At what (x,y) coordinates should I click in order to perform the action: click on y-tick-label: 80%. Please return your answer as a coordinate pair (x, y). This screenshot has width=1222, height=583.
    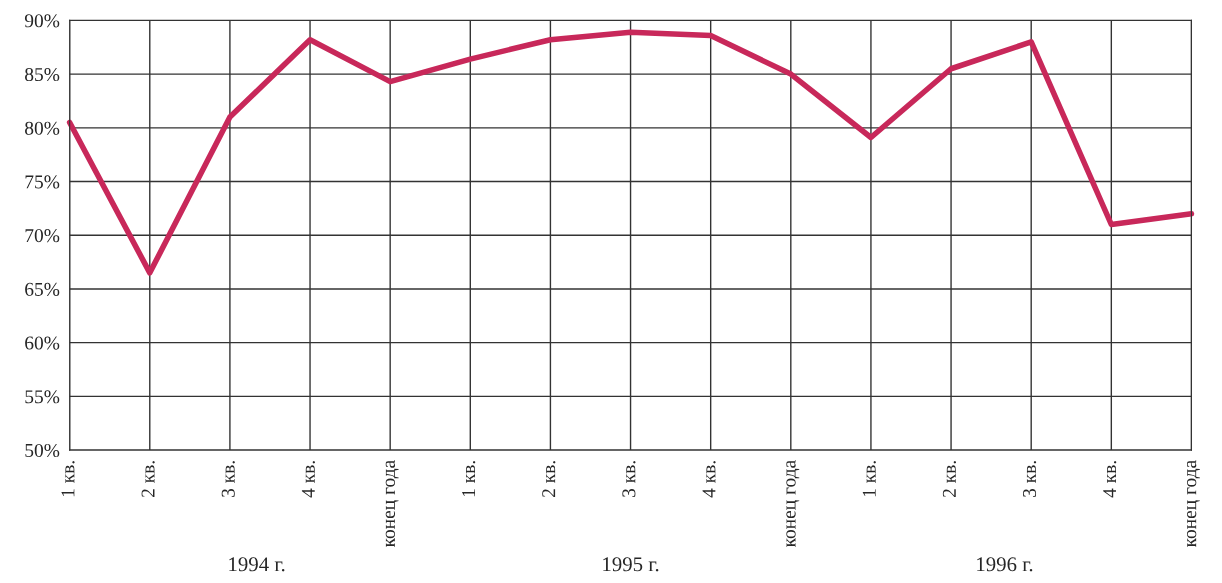
    Looking at the image, I should click on (42, 128).